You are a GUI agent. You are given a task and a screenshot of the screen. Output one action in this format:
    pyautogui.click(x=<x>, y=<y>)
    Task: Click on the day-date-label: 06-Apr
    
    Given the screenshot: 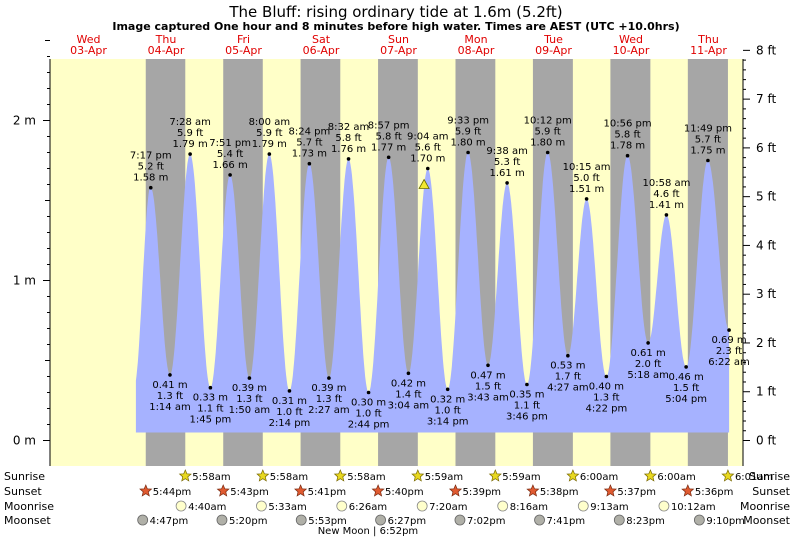 What is the action you would take?
    pyautogui.click(x=321, y=50)
    